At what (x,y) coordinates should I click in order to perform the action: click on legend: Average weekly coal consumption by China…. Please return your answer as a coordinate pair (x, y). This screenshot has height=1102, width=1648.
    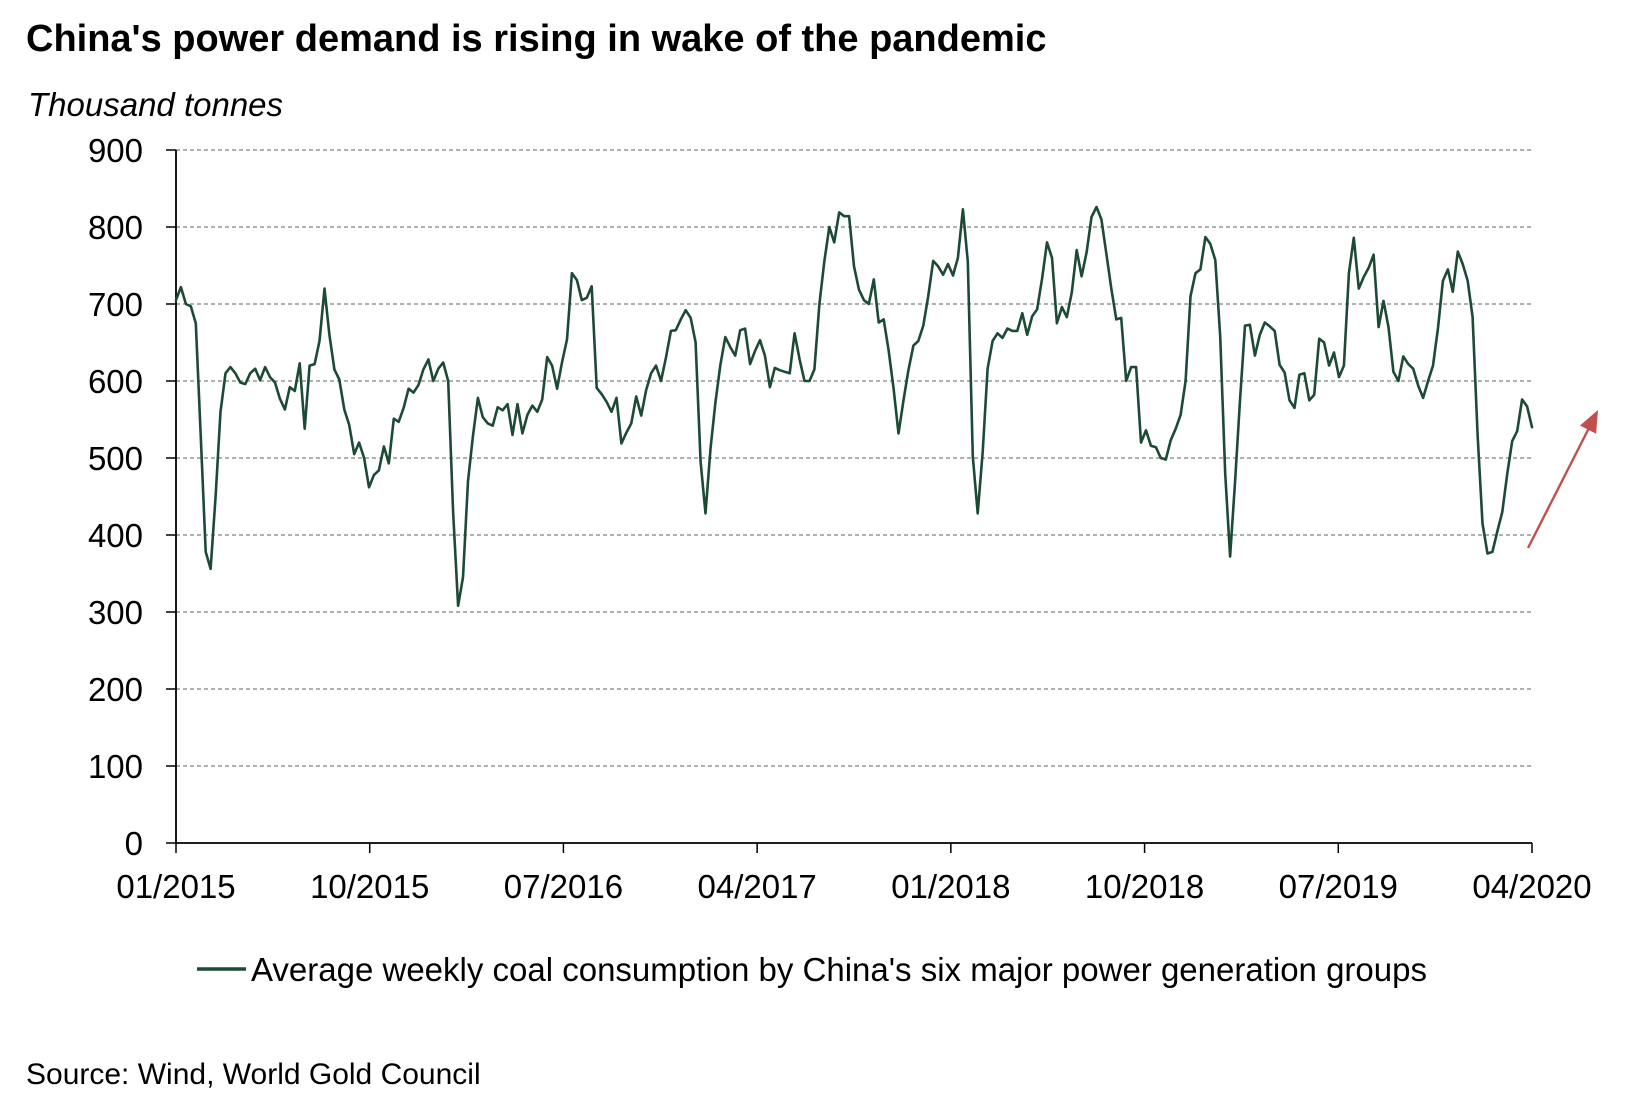
    Looking at the image, I should click on (812, 969).